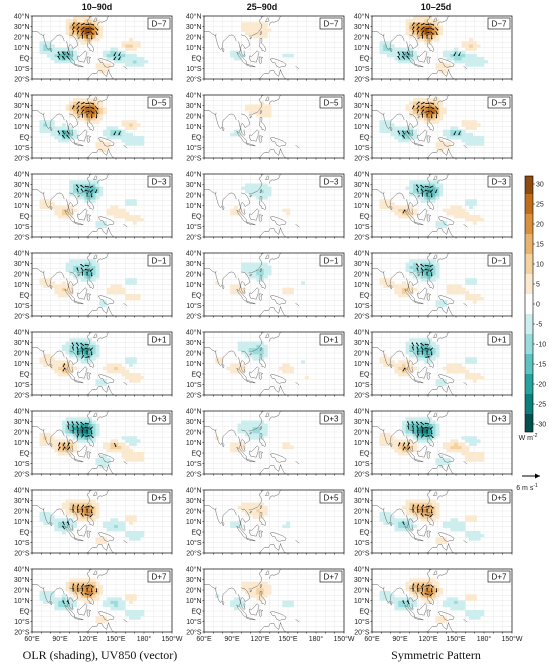 The height and width of the screenshot is (665, 550). I want to click on map-panel-col3-6: 40°N 30°N 20°N 10°N EQ 10°S 20°S D+3, so click(433, 442).